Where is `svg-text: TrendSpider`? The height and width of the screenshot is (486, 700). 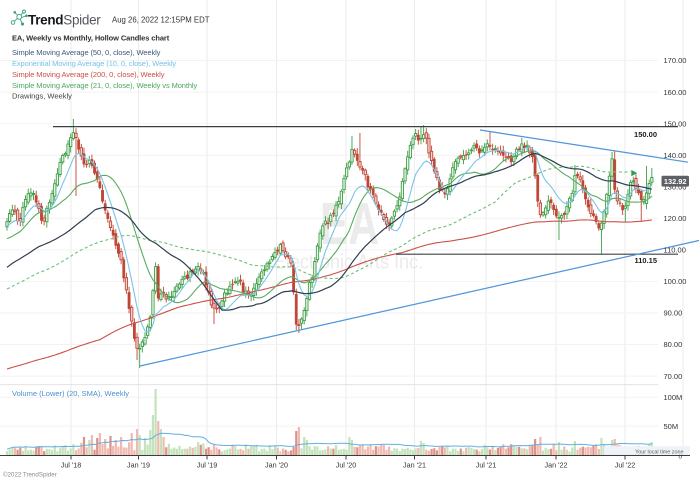
svg-text: TrendSpider is located at coordinates (64, 20).